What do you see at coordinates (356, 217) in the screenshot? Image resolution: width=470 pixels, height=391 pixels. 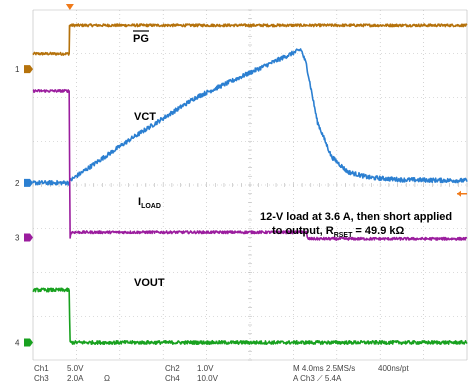 I see `annotation-line-1: 12-V load at 3.6 A, then short applied` at bounding box center [356, 217].